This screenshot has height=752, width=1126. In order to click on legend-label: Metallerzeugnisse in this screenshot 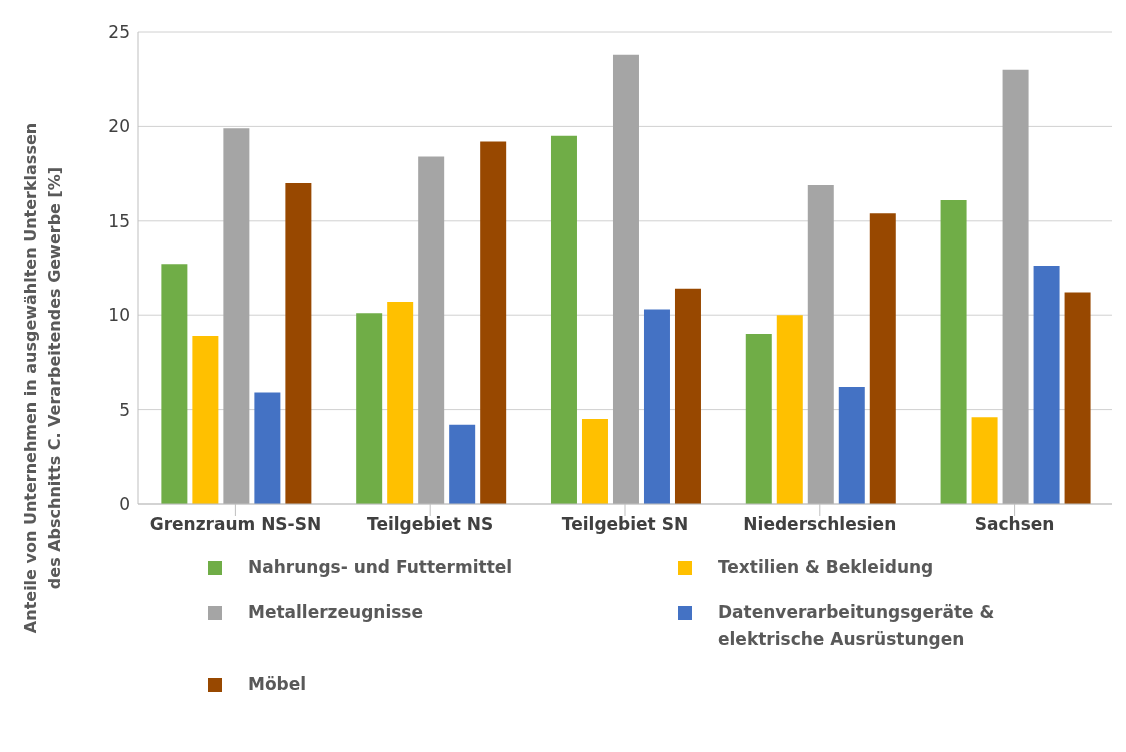, I will do `click(336, 612)`.